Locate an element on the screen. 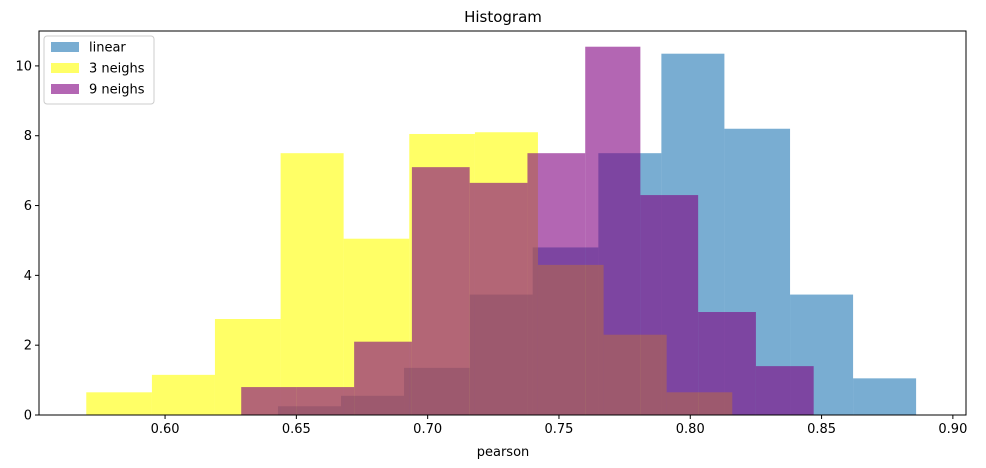 The width and height of the screenshot is (986, 468). y-tick-label: 0 is located at coordinates (28, 416).